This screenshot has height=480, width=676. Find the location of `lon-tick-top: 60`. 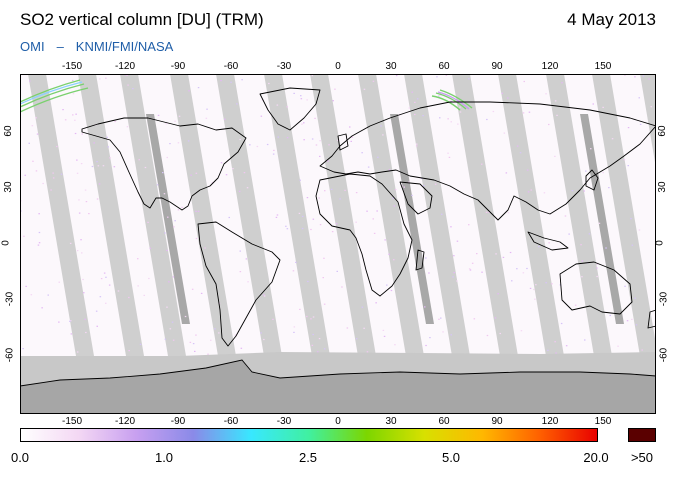

lon-tick-top: 60 is located at coordinates (444, 66).